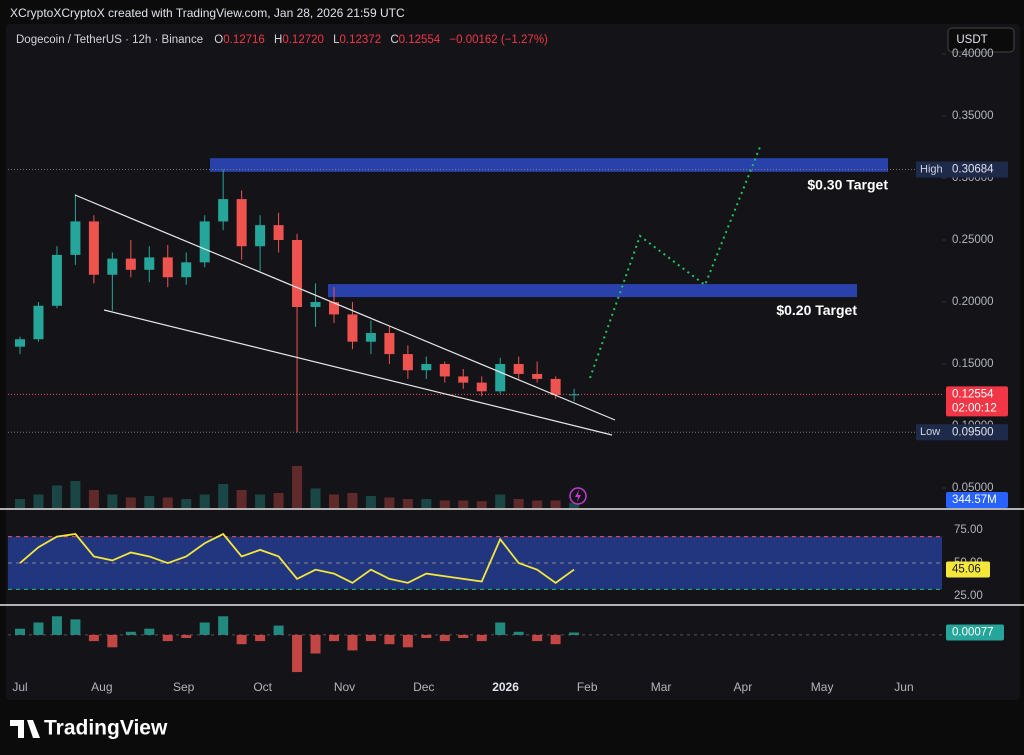 Image resolution: width=1024 pixels, height=755 pixels. What do you see at coordinates (973, 302) in the screenshot?
I see `y-tick-label: 0.20000` at bounding box center [973, 302].